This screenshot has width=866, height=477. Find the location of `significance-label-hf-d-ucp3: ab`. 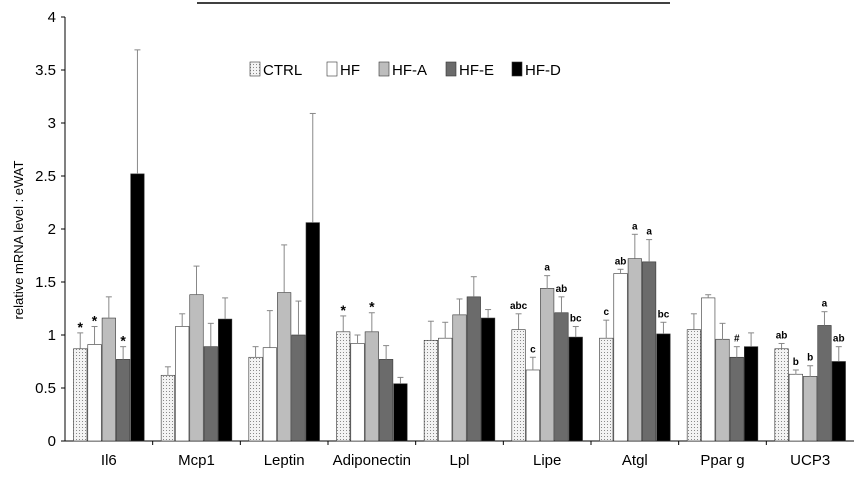

significance-label-hf-d-ucp3: ab is located at coordinates (839, 339).